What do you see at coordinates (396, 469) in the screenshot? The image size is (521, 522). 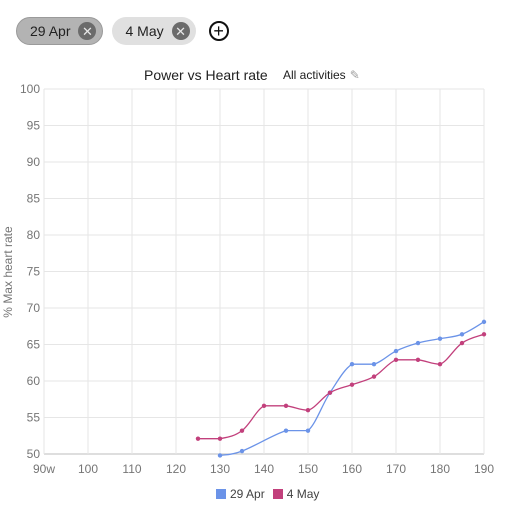 I see `x-tick-label: 170` at bounding box center [396, 469].